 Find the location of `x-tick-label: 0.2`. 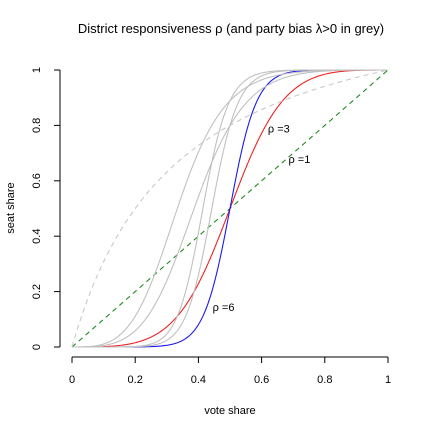

x-tick-label: 0.2 is located at coordinates (135, 380).